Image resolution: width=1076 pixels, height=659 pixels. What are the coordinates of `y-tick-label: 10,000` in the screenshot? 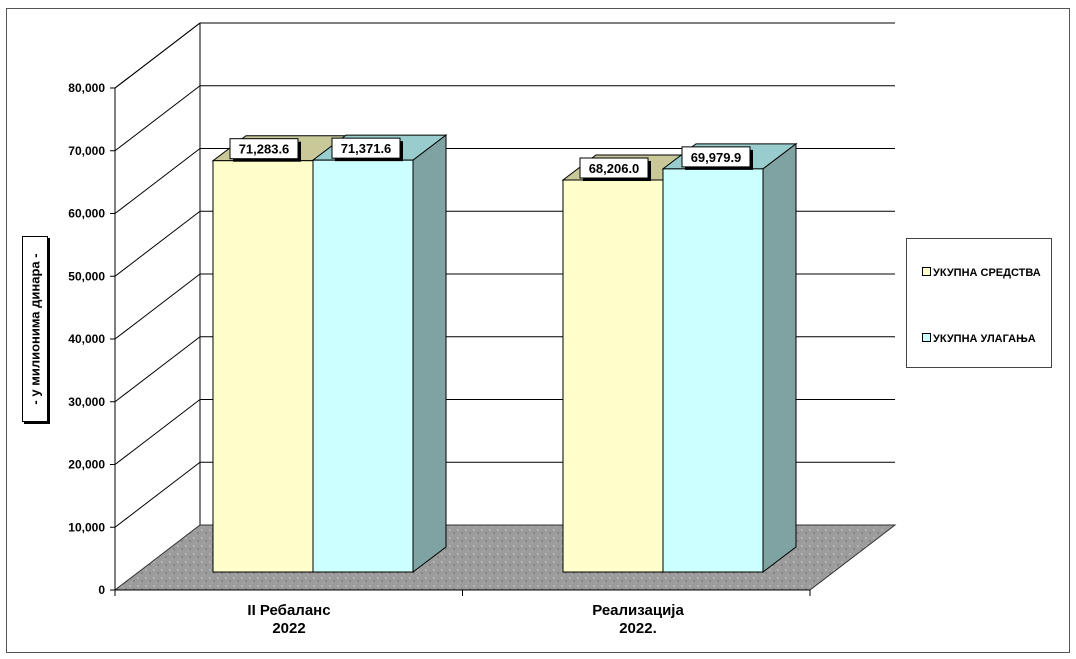 It's located at (86, 527).